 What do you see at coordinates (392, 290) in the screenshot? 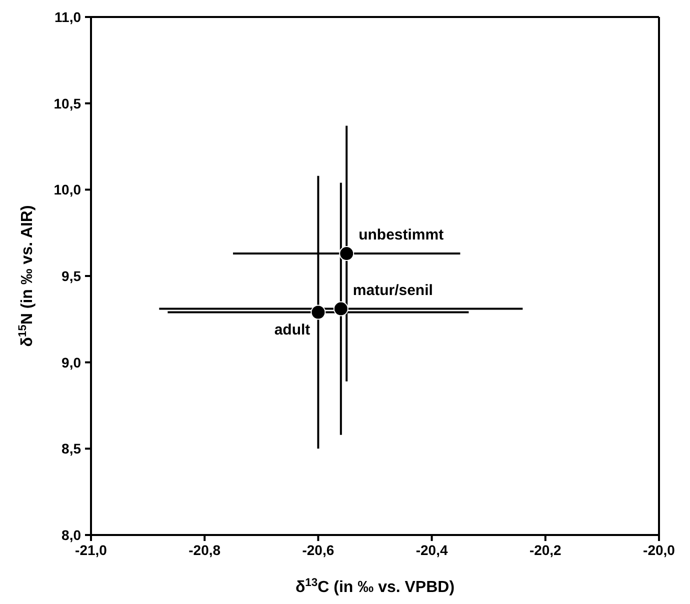
I see `annotation: matur/senil` at bounding box center [392, 290].